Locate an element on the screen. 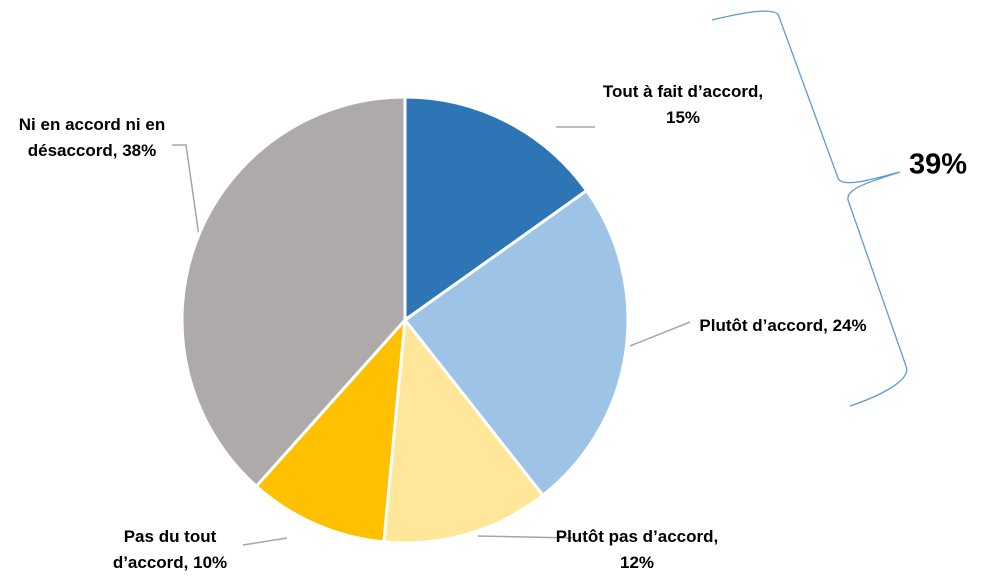 The height and width of the screenshot is (580, 982). data-label: Plutôt pas d’accord, 12% is located at coordinates (637, 549).